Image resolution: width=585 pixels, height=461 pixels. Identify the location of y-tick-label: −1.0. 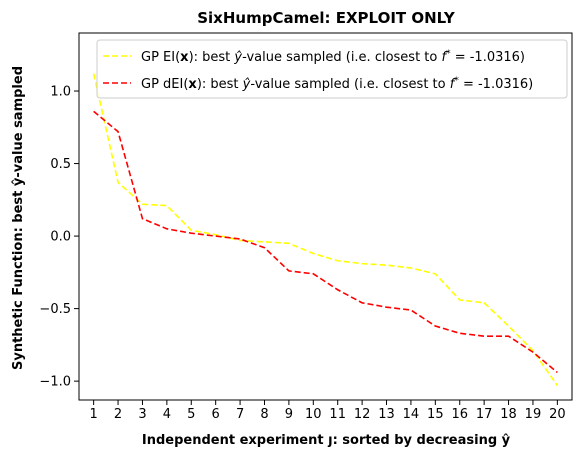
(55, 382).